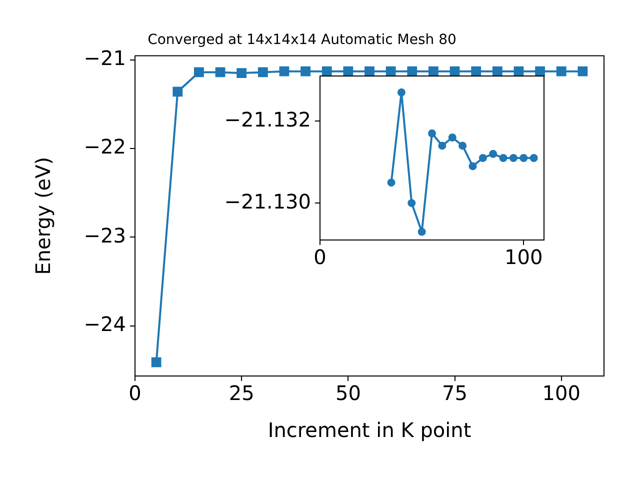 The height and width of the screenshot is (480, 640). Describe the element at coordinates (105, 235) in the screenshot. I see `y-tick-label: −23` at that location.